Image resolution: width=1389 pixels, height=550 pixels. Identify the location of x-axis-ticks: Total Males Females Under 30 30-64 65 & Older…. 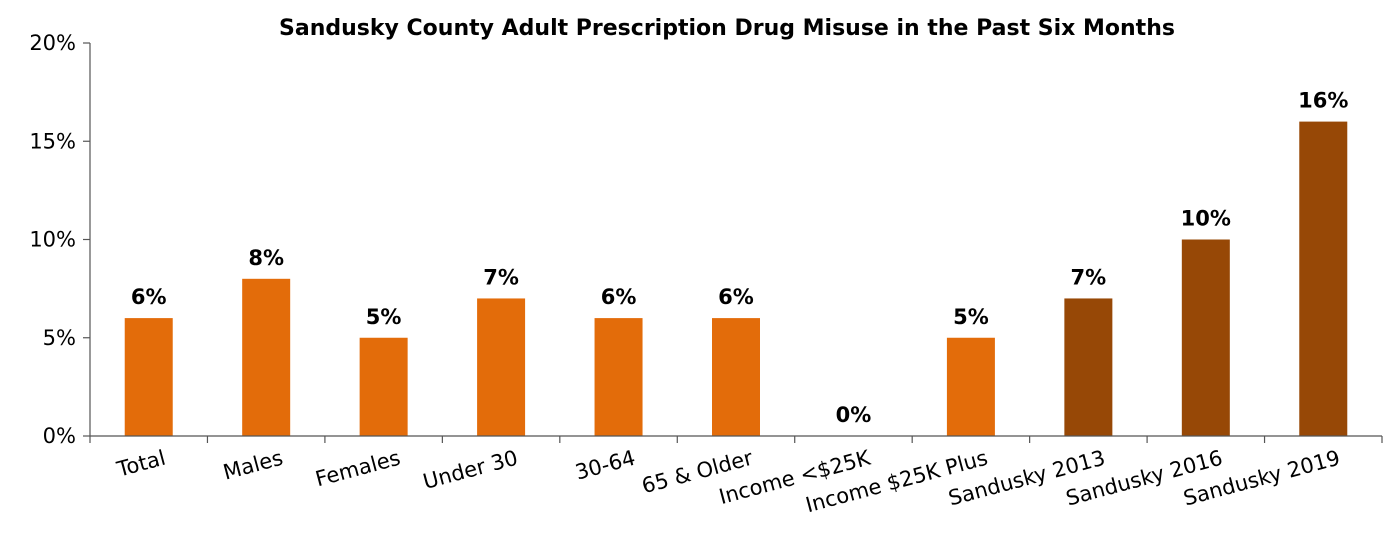
(736, 476).